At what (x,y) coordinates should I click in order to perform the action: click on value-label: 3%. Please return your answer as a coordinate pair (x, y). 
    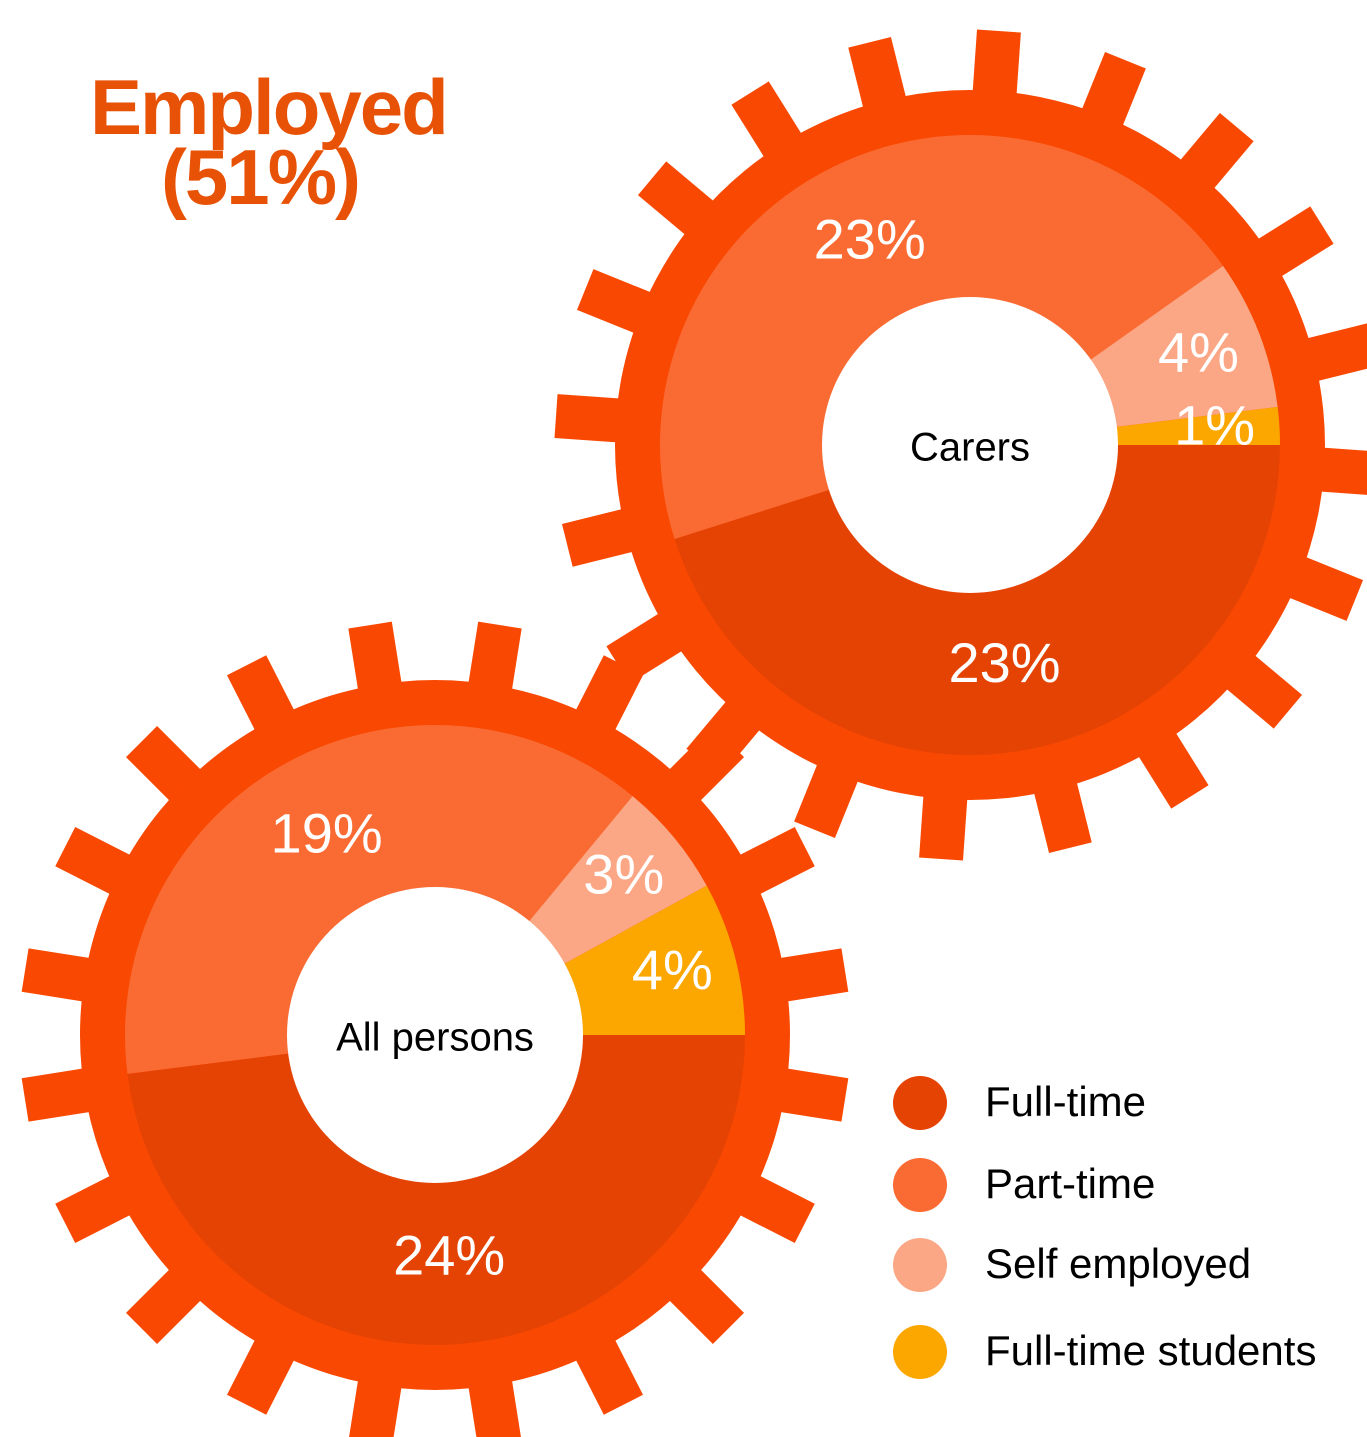
    Looking at the image, I should click on (623, 874).